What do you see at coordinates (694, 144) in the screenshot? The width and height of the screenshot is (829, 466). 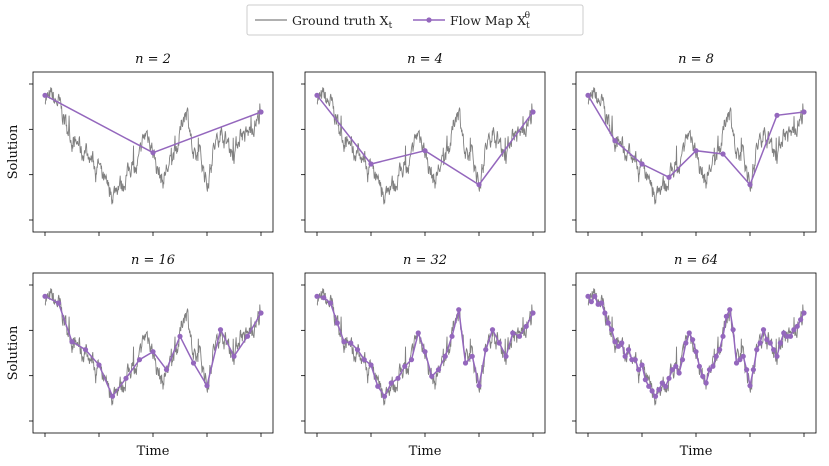 I see `panel-3: n = 8` at bounding box center [694, 144].